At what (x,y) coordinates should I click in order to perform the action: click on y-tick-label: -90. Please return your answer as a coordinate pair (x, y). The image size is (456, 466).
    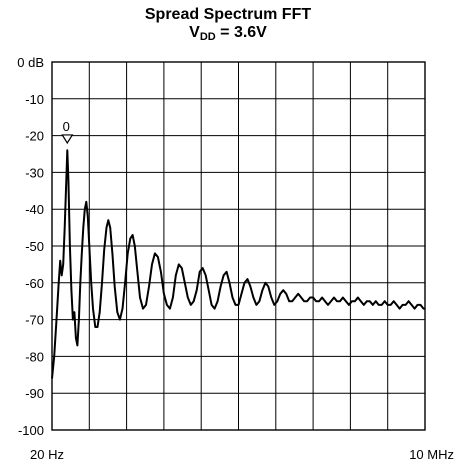
    Looking at the image, I should click on (34, 393).